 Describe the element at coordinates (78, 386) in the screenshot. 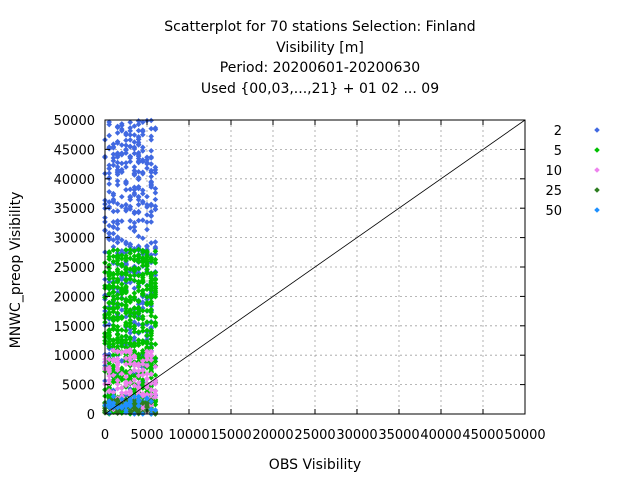

I see `y-tick-label: 5000` at that location.